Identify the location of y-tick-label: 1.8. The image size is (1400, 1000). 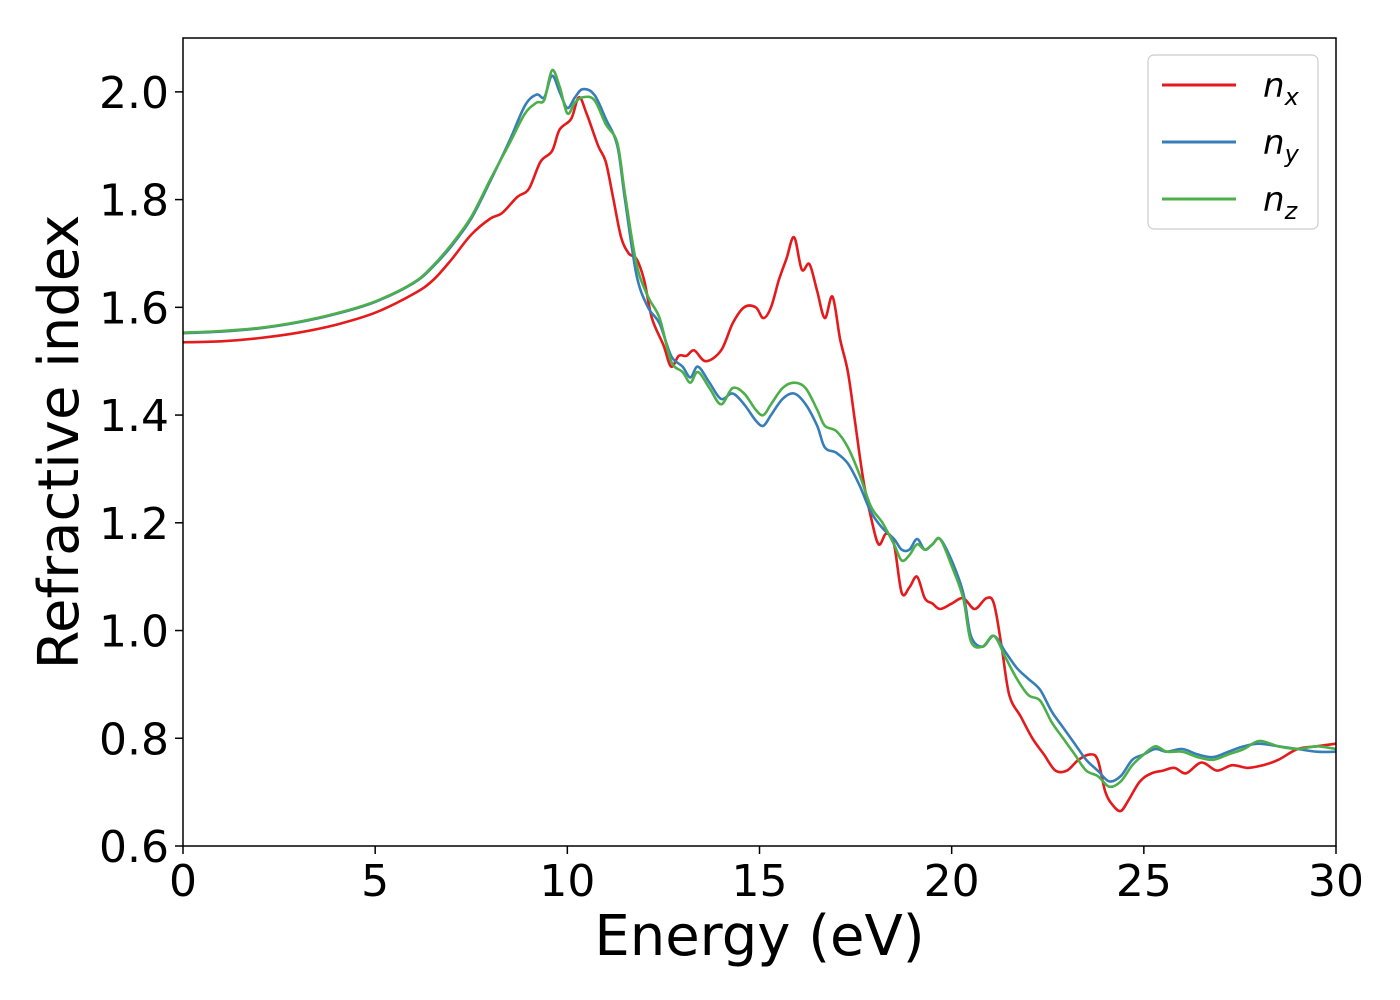
(134, 201).